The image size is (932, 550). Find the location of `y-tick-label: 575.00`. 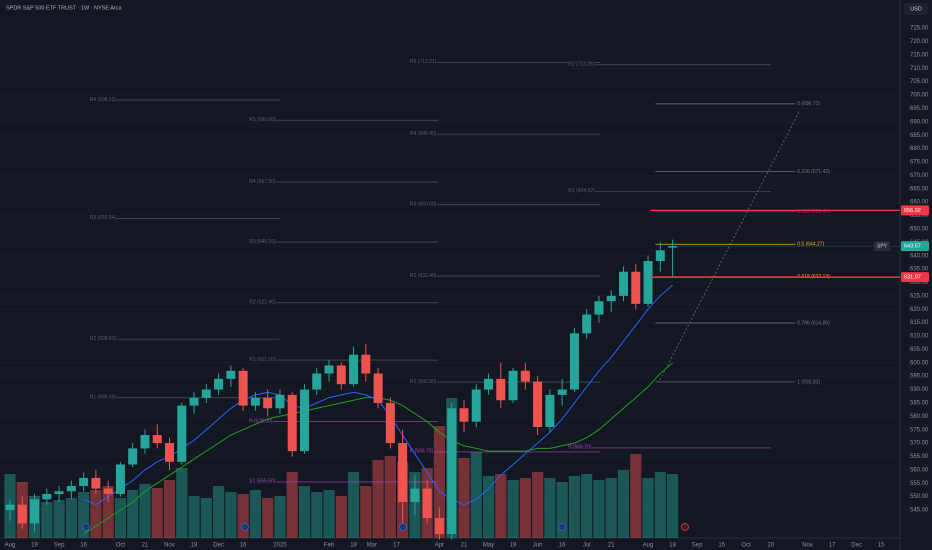

y-tick-label: 575.00 is located at coordinates (919, 430).